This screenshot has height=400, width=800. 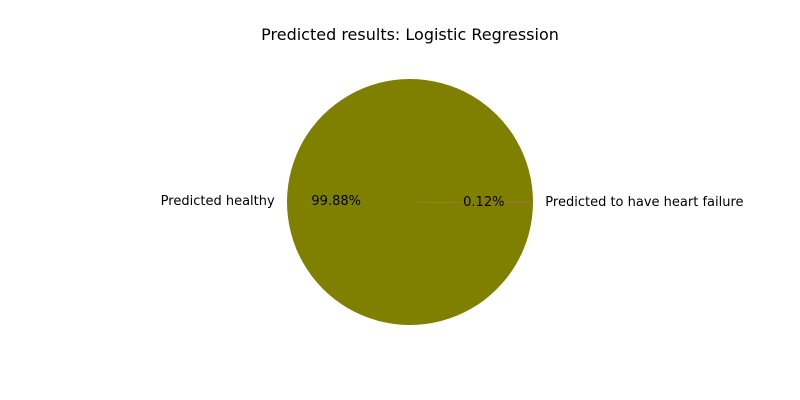 I want to click on slice-label-1: Predicted to have heart failure, so click(x=644, y=202).